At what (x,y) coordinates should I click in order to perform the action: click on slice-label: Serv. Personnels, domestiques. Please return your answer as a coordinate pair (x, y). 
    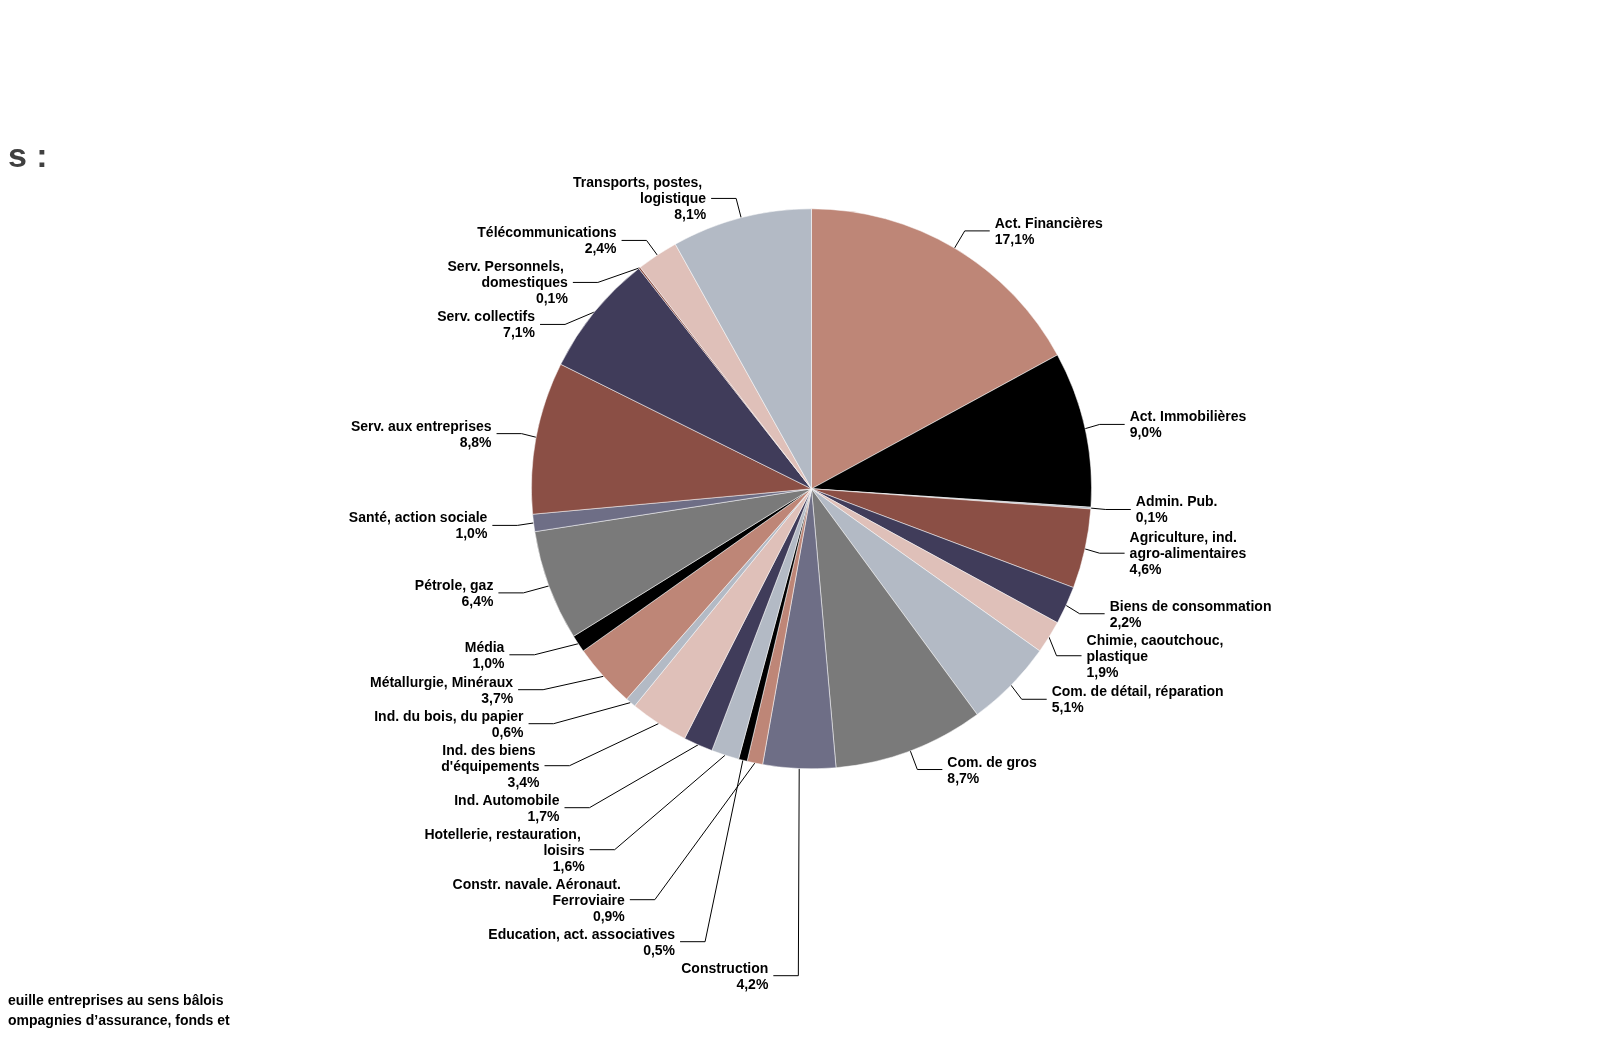
    Looking at the image, I should click on (508, 274).